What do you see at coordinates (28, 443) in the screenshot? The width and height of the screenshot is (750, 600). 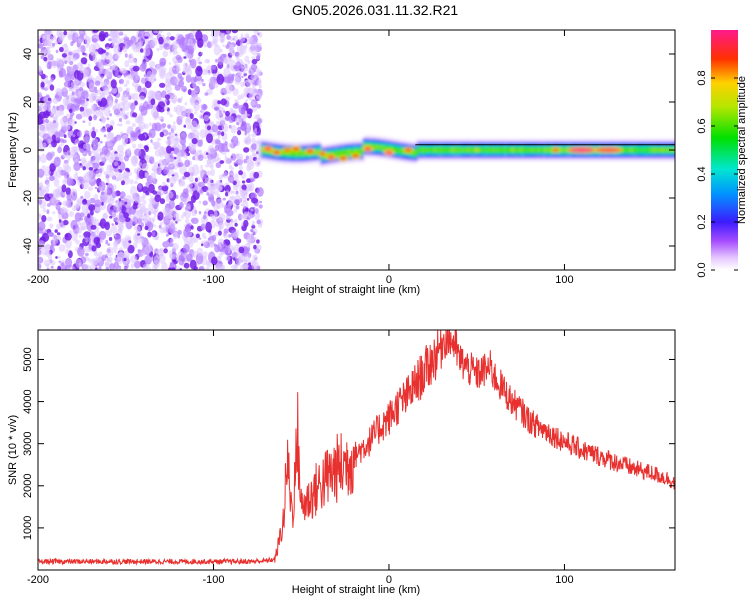 I see `y-tick-label: 3000` at bounding box center [28, 443].